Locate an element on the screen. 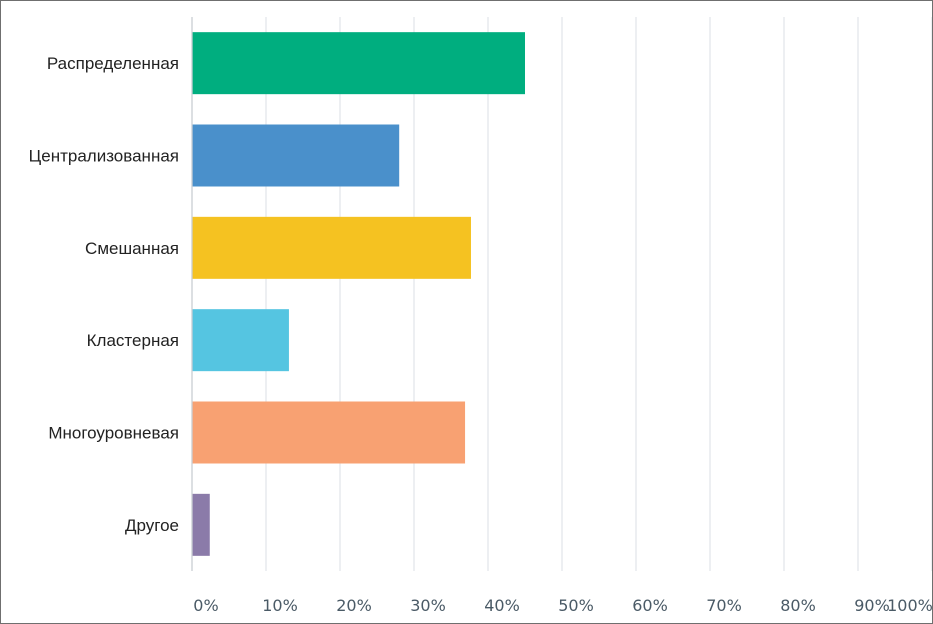 This screenshot has height=624, width=933. x-tick-label: 90% is located at coordinates (872, 605).